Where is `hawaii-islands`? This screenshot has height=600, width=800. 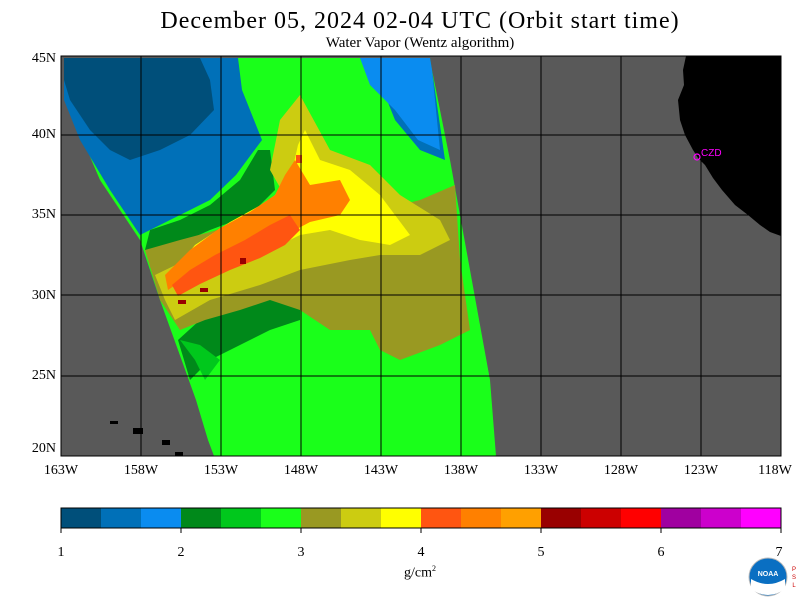 hawaii-islands is located at coordinates (146, 438).